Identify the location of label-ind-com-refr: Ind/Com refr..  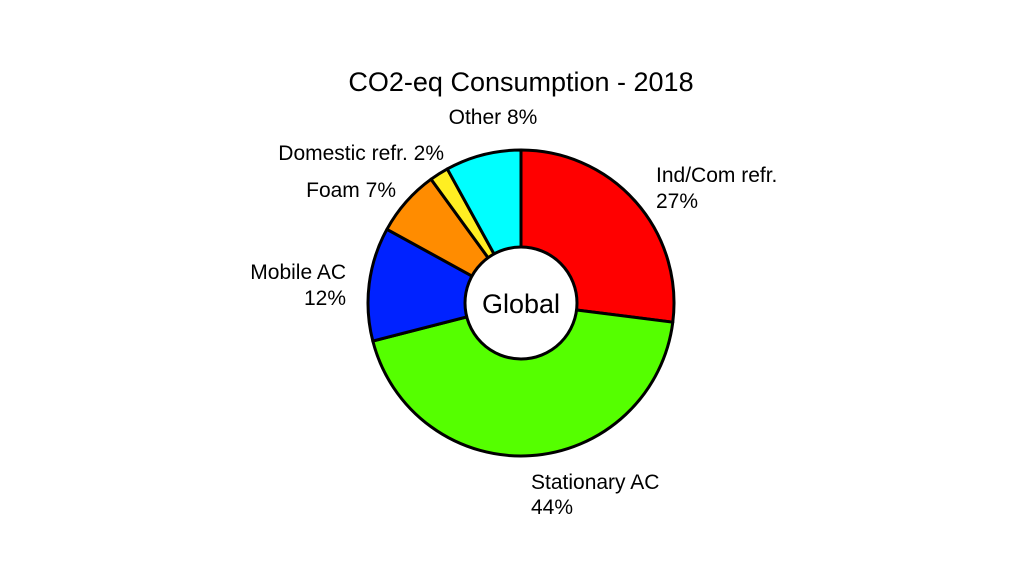
(716, 175).